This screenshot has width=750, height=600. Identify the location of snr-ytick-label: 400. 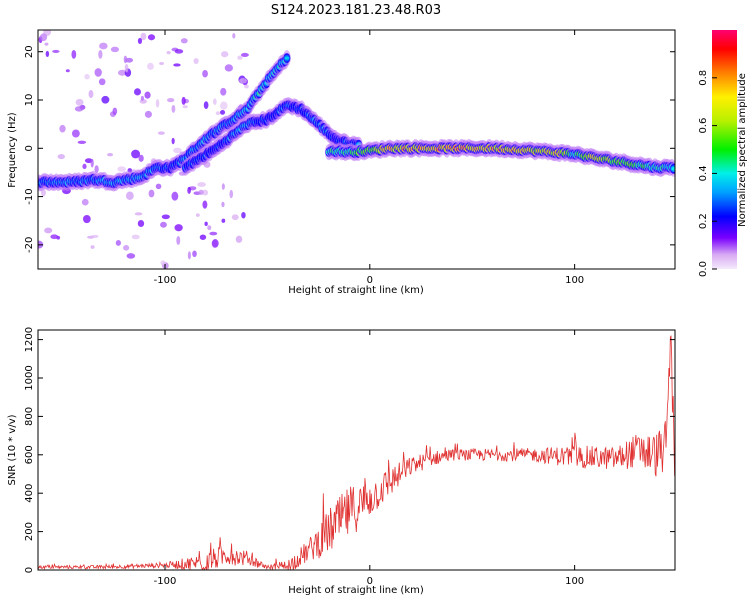
(29, 493).